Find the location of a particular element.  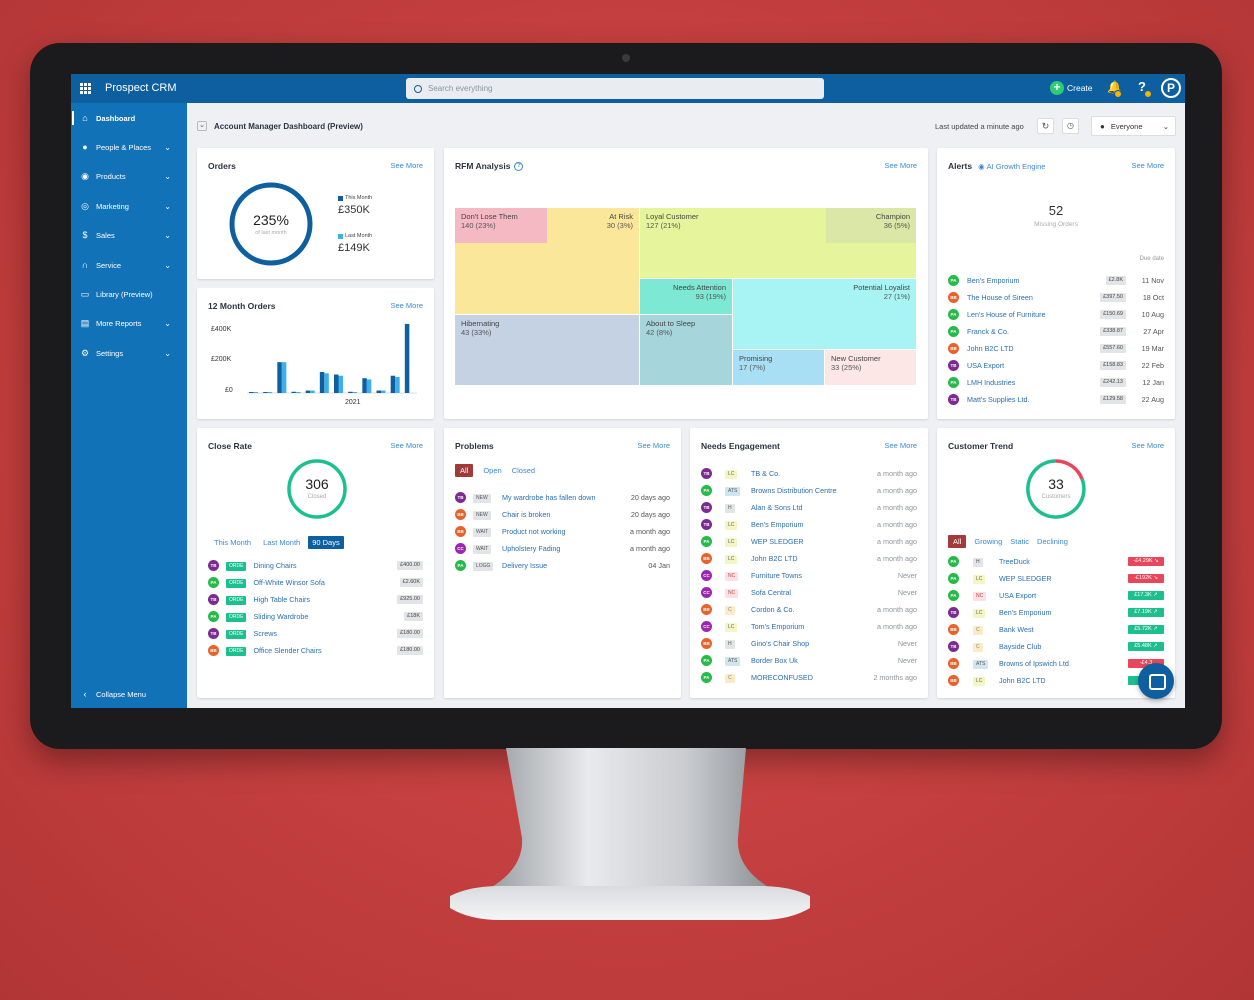

engagement-customer-name: Border Box Uk is located at coordinates (774, 660).